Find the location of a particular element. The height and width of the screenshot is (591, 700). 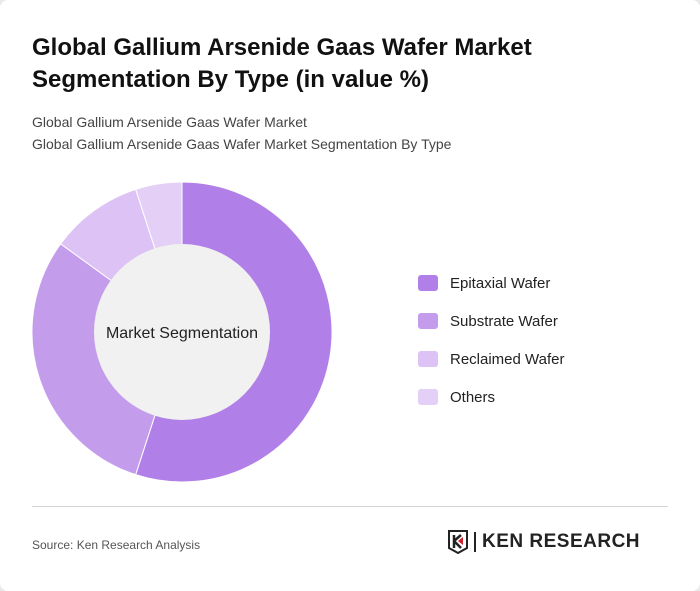

legend-item-substrate: Substrate Wafer is located at coordinates (491, 321).